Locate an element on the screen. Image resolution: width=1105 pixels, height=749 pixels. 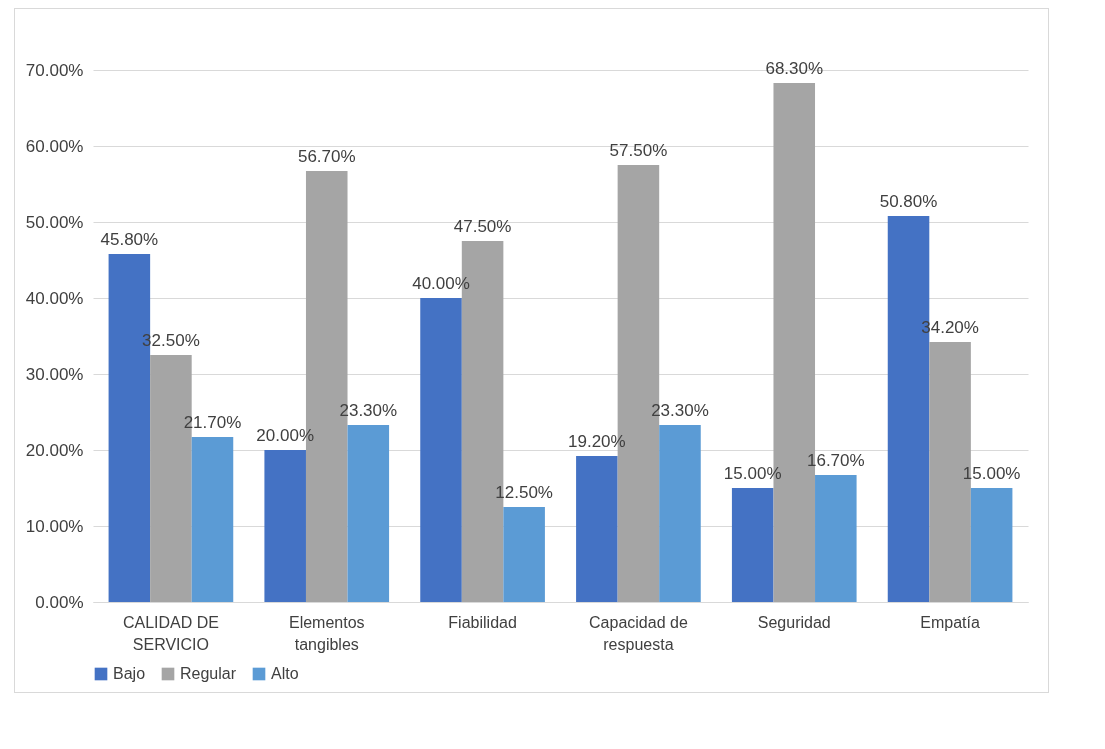
y-tick-label: 40.00% is located at coordinates (54, 298).